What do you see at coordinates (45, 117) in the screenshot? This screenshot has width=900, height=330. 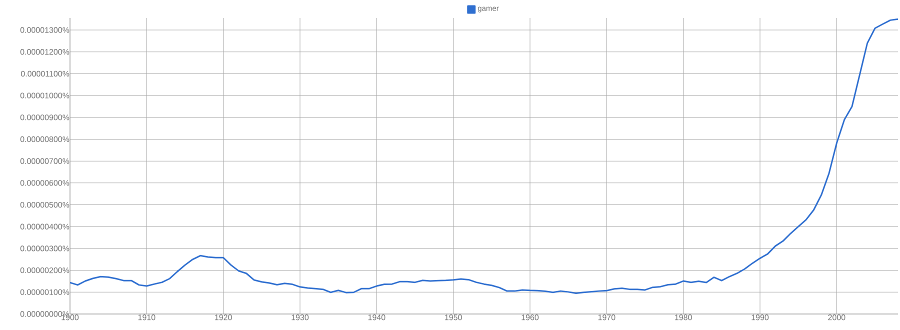 I see `y-tick-label: 0.00000900%` at bounding box center [45, 117].